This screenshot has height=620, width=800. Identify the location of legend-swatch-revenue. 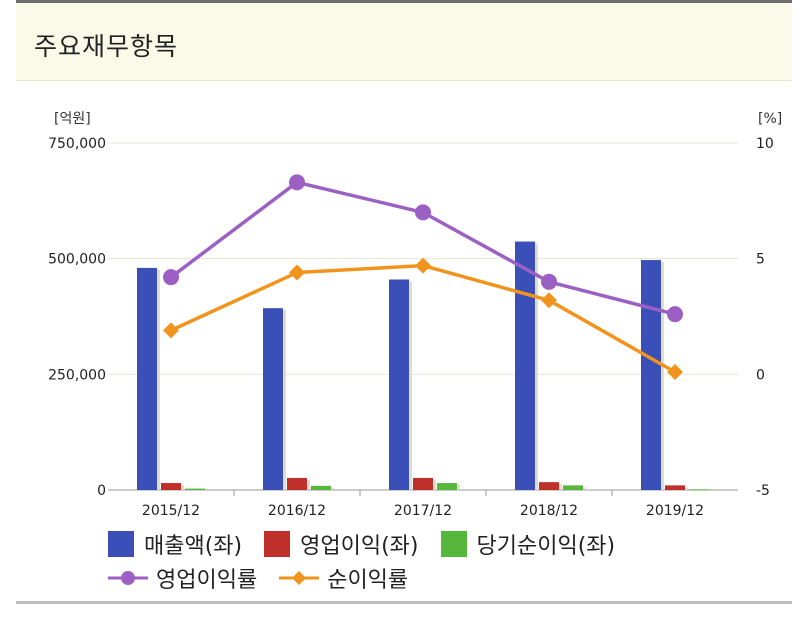
(121, 544).